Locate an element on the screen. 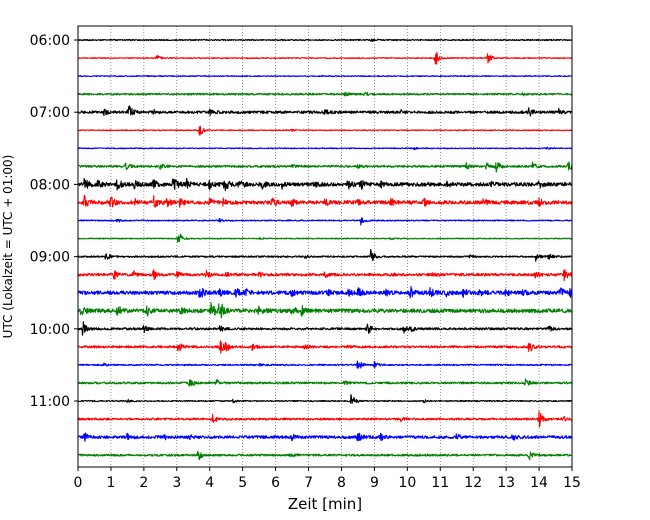 Image resolution: width=650 pixels, height=520 pixels. y-tick-label: 06:00 is located at coordinates (50, 41).